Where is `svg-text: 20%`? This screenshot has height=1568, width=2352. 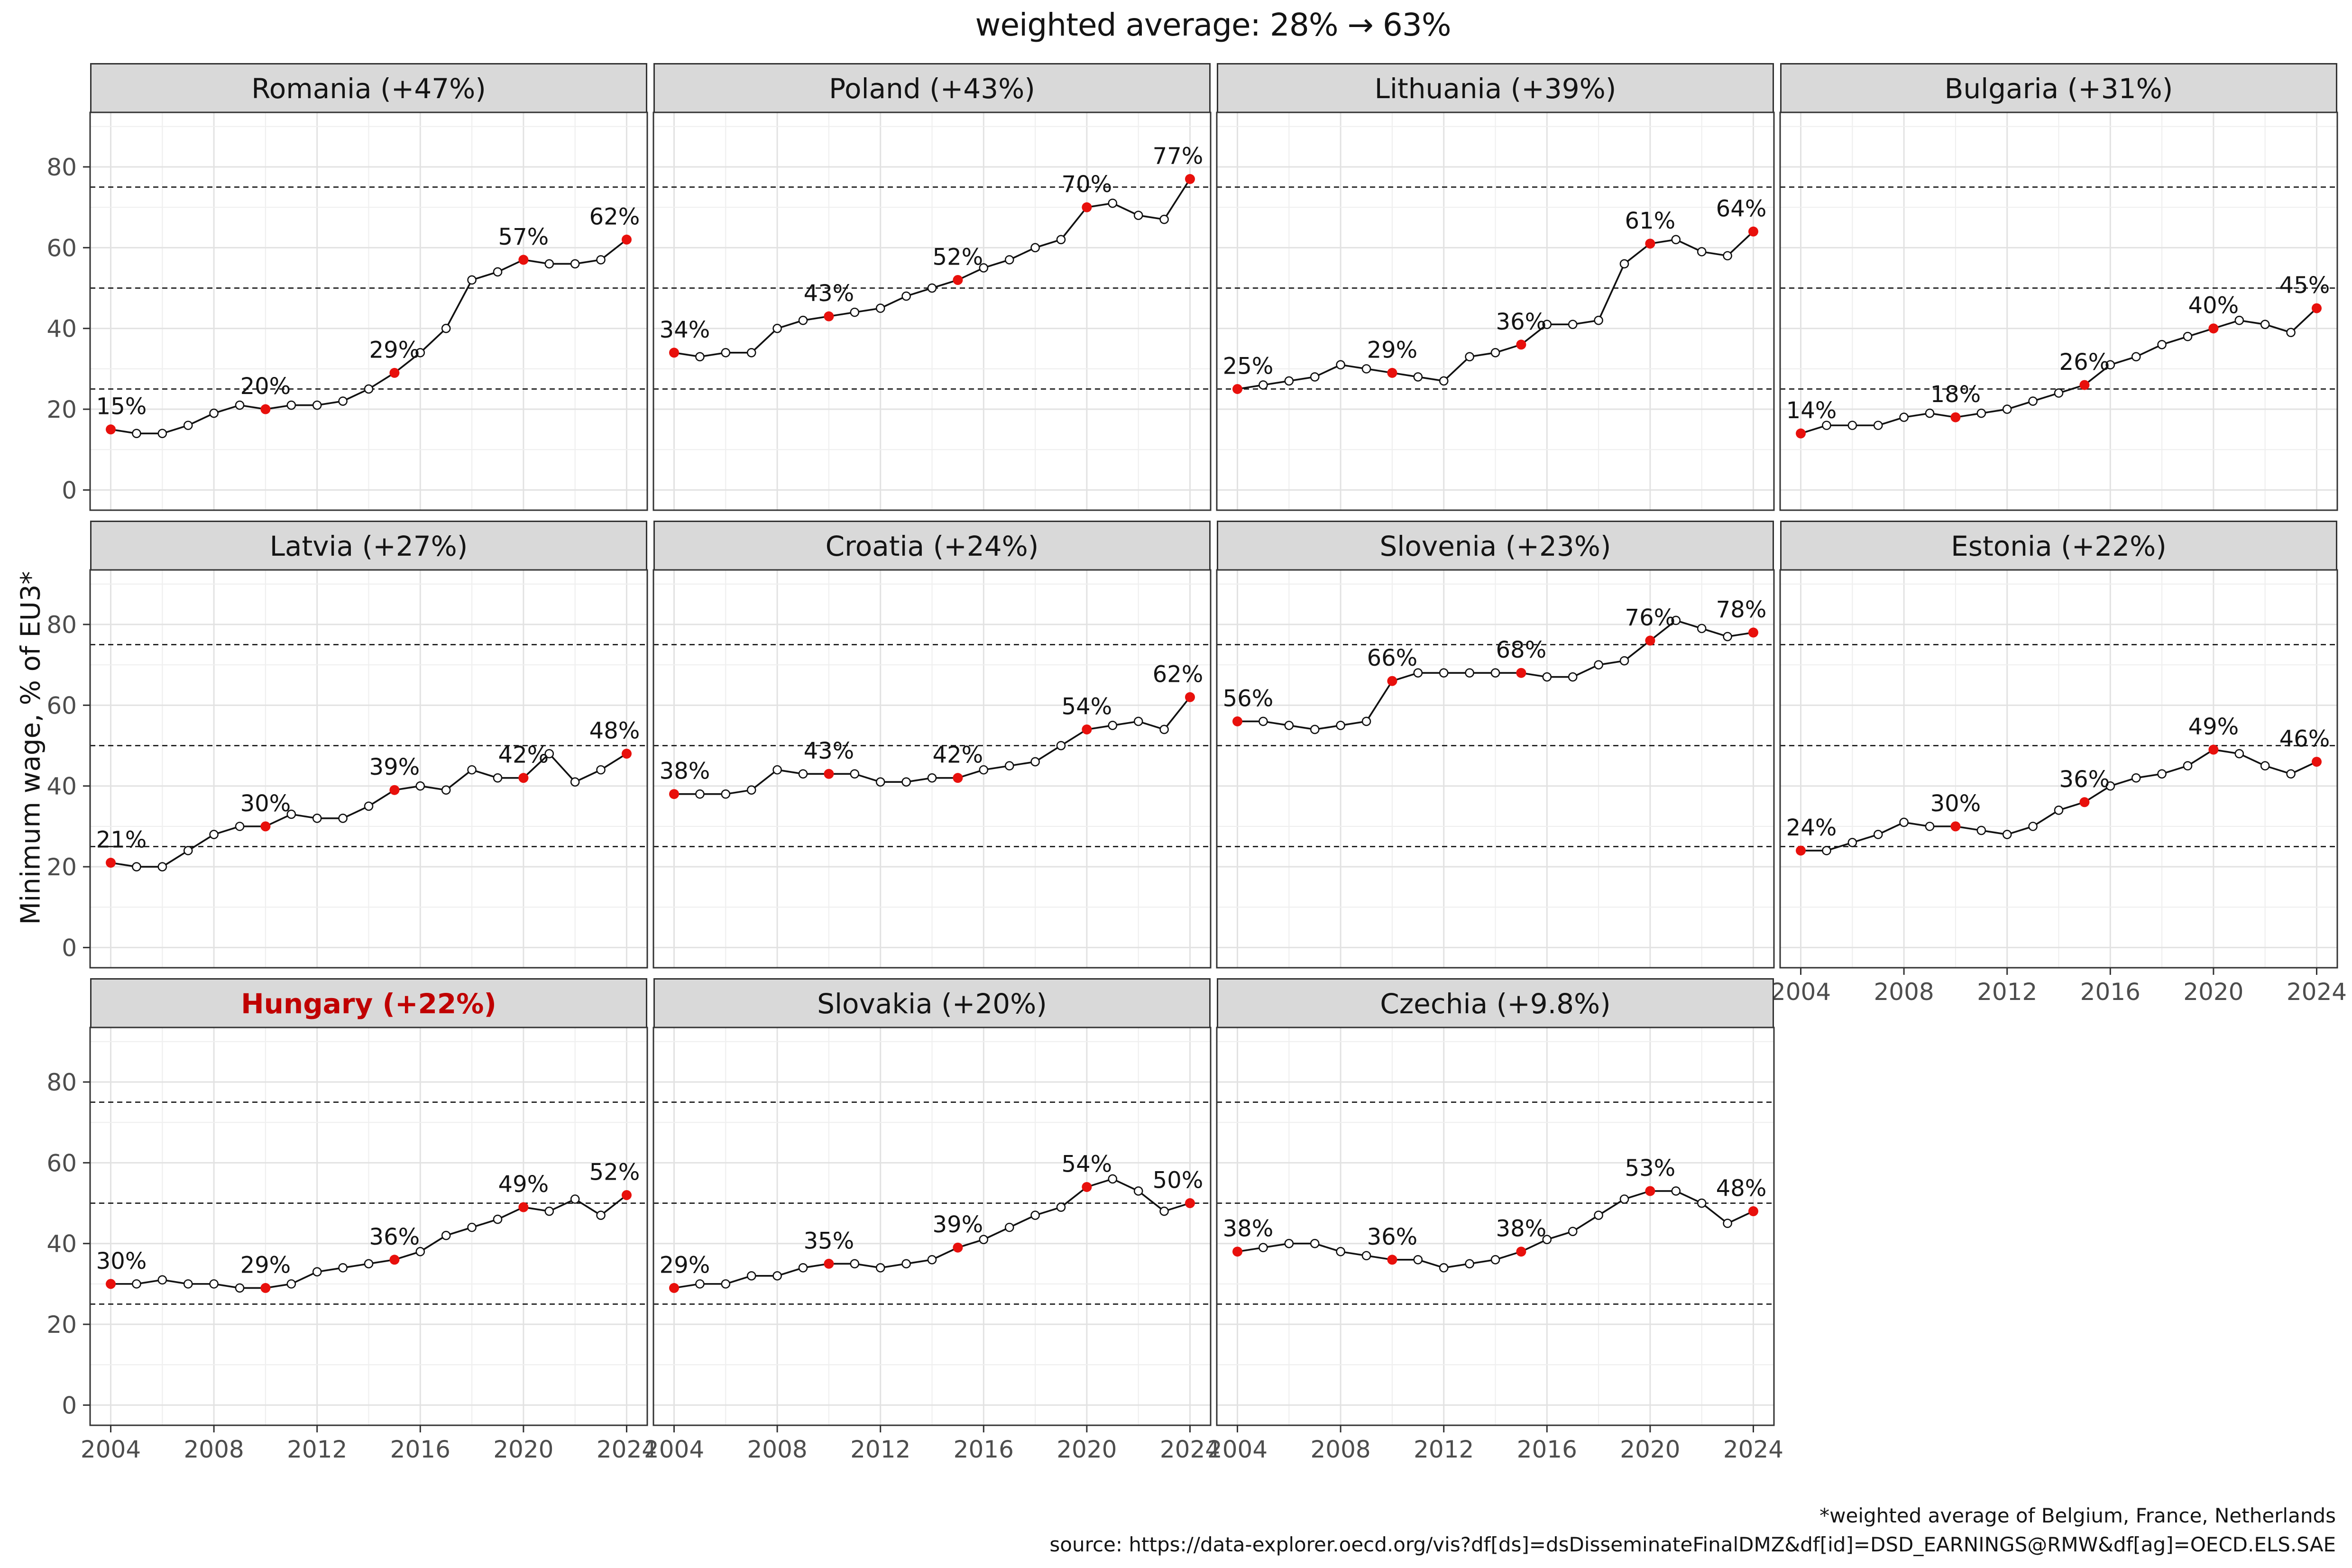
svg-text: 20% is located at coordinates (265, 386).